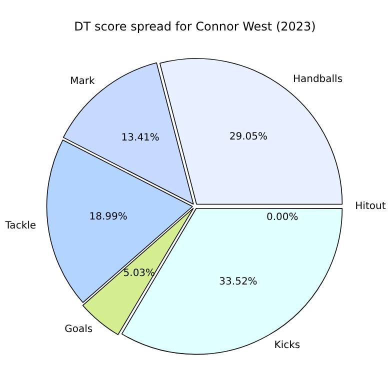  I want to click on data-label: 29.05%, so click(248, 137).